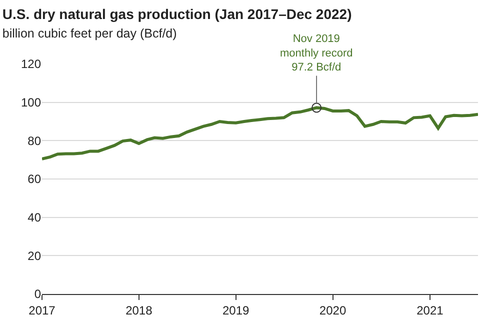 This screenshot has width=480, height=320. What do you see at coordinates (42, 310) in the screenshot?
I see `x-tick-label: 2017` at bounding box center [42, 310].